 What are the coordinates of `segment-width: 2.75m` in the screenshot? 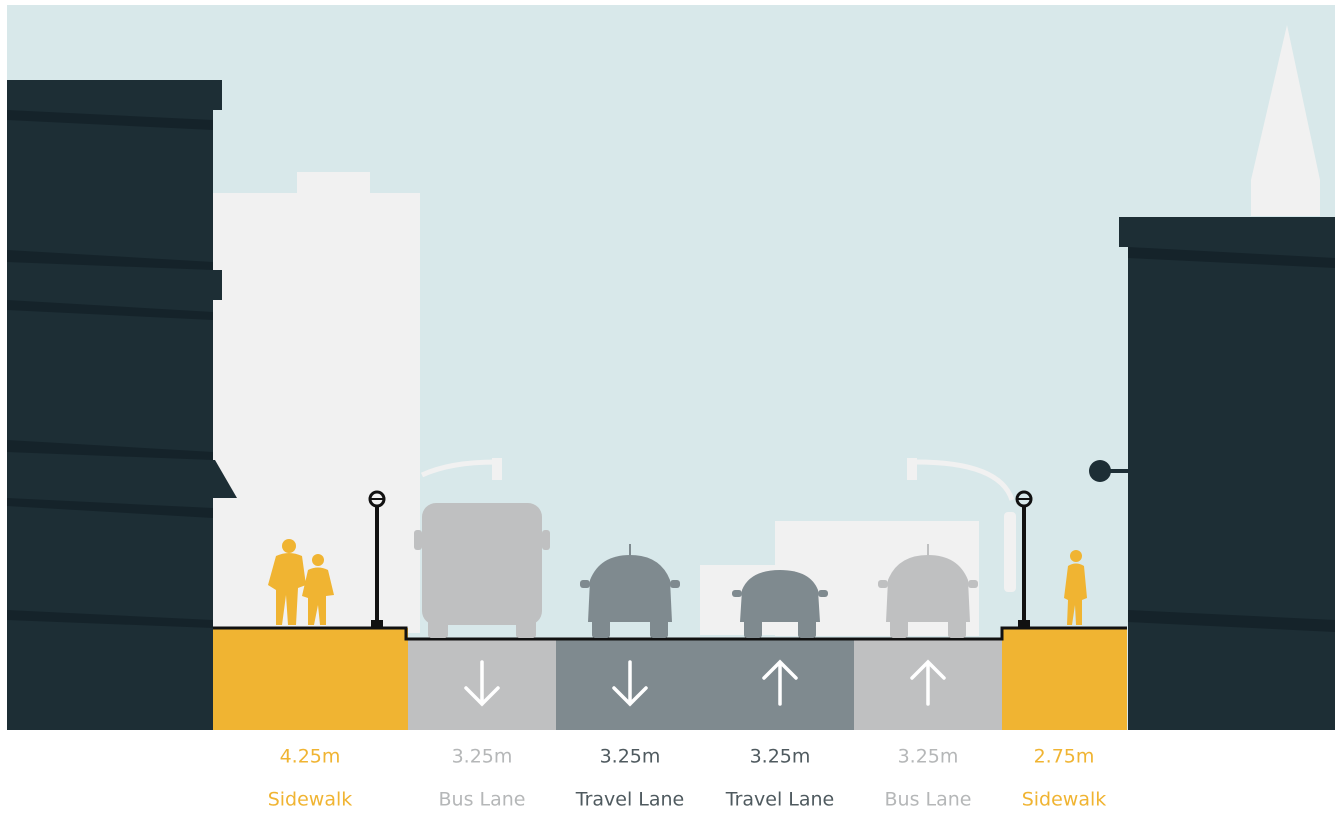 It's located at (1064, 757).